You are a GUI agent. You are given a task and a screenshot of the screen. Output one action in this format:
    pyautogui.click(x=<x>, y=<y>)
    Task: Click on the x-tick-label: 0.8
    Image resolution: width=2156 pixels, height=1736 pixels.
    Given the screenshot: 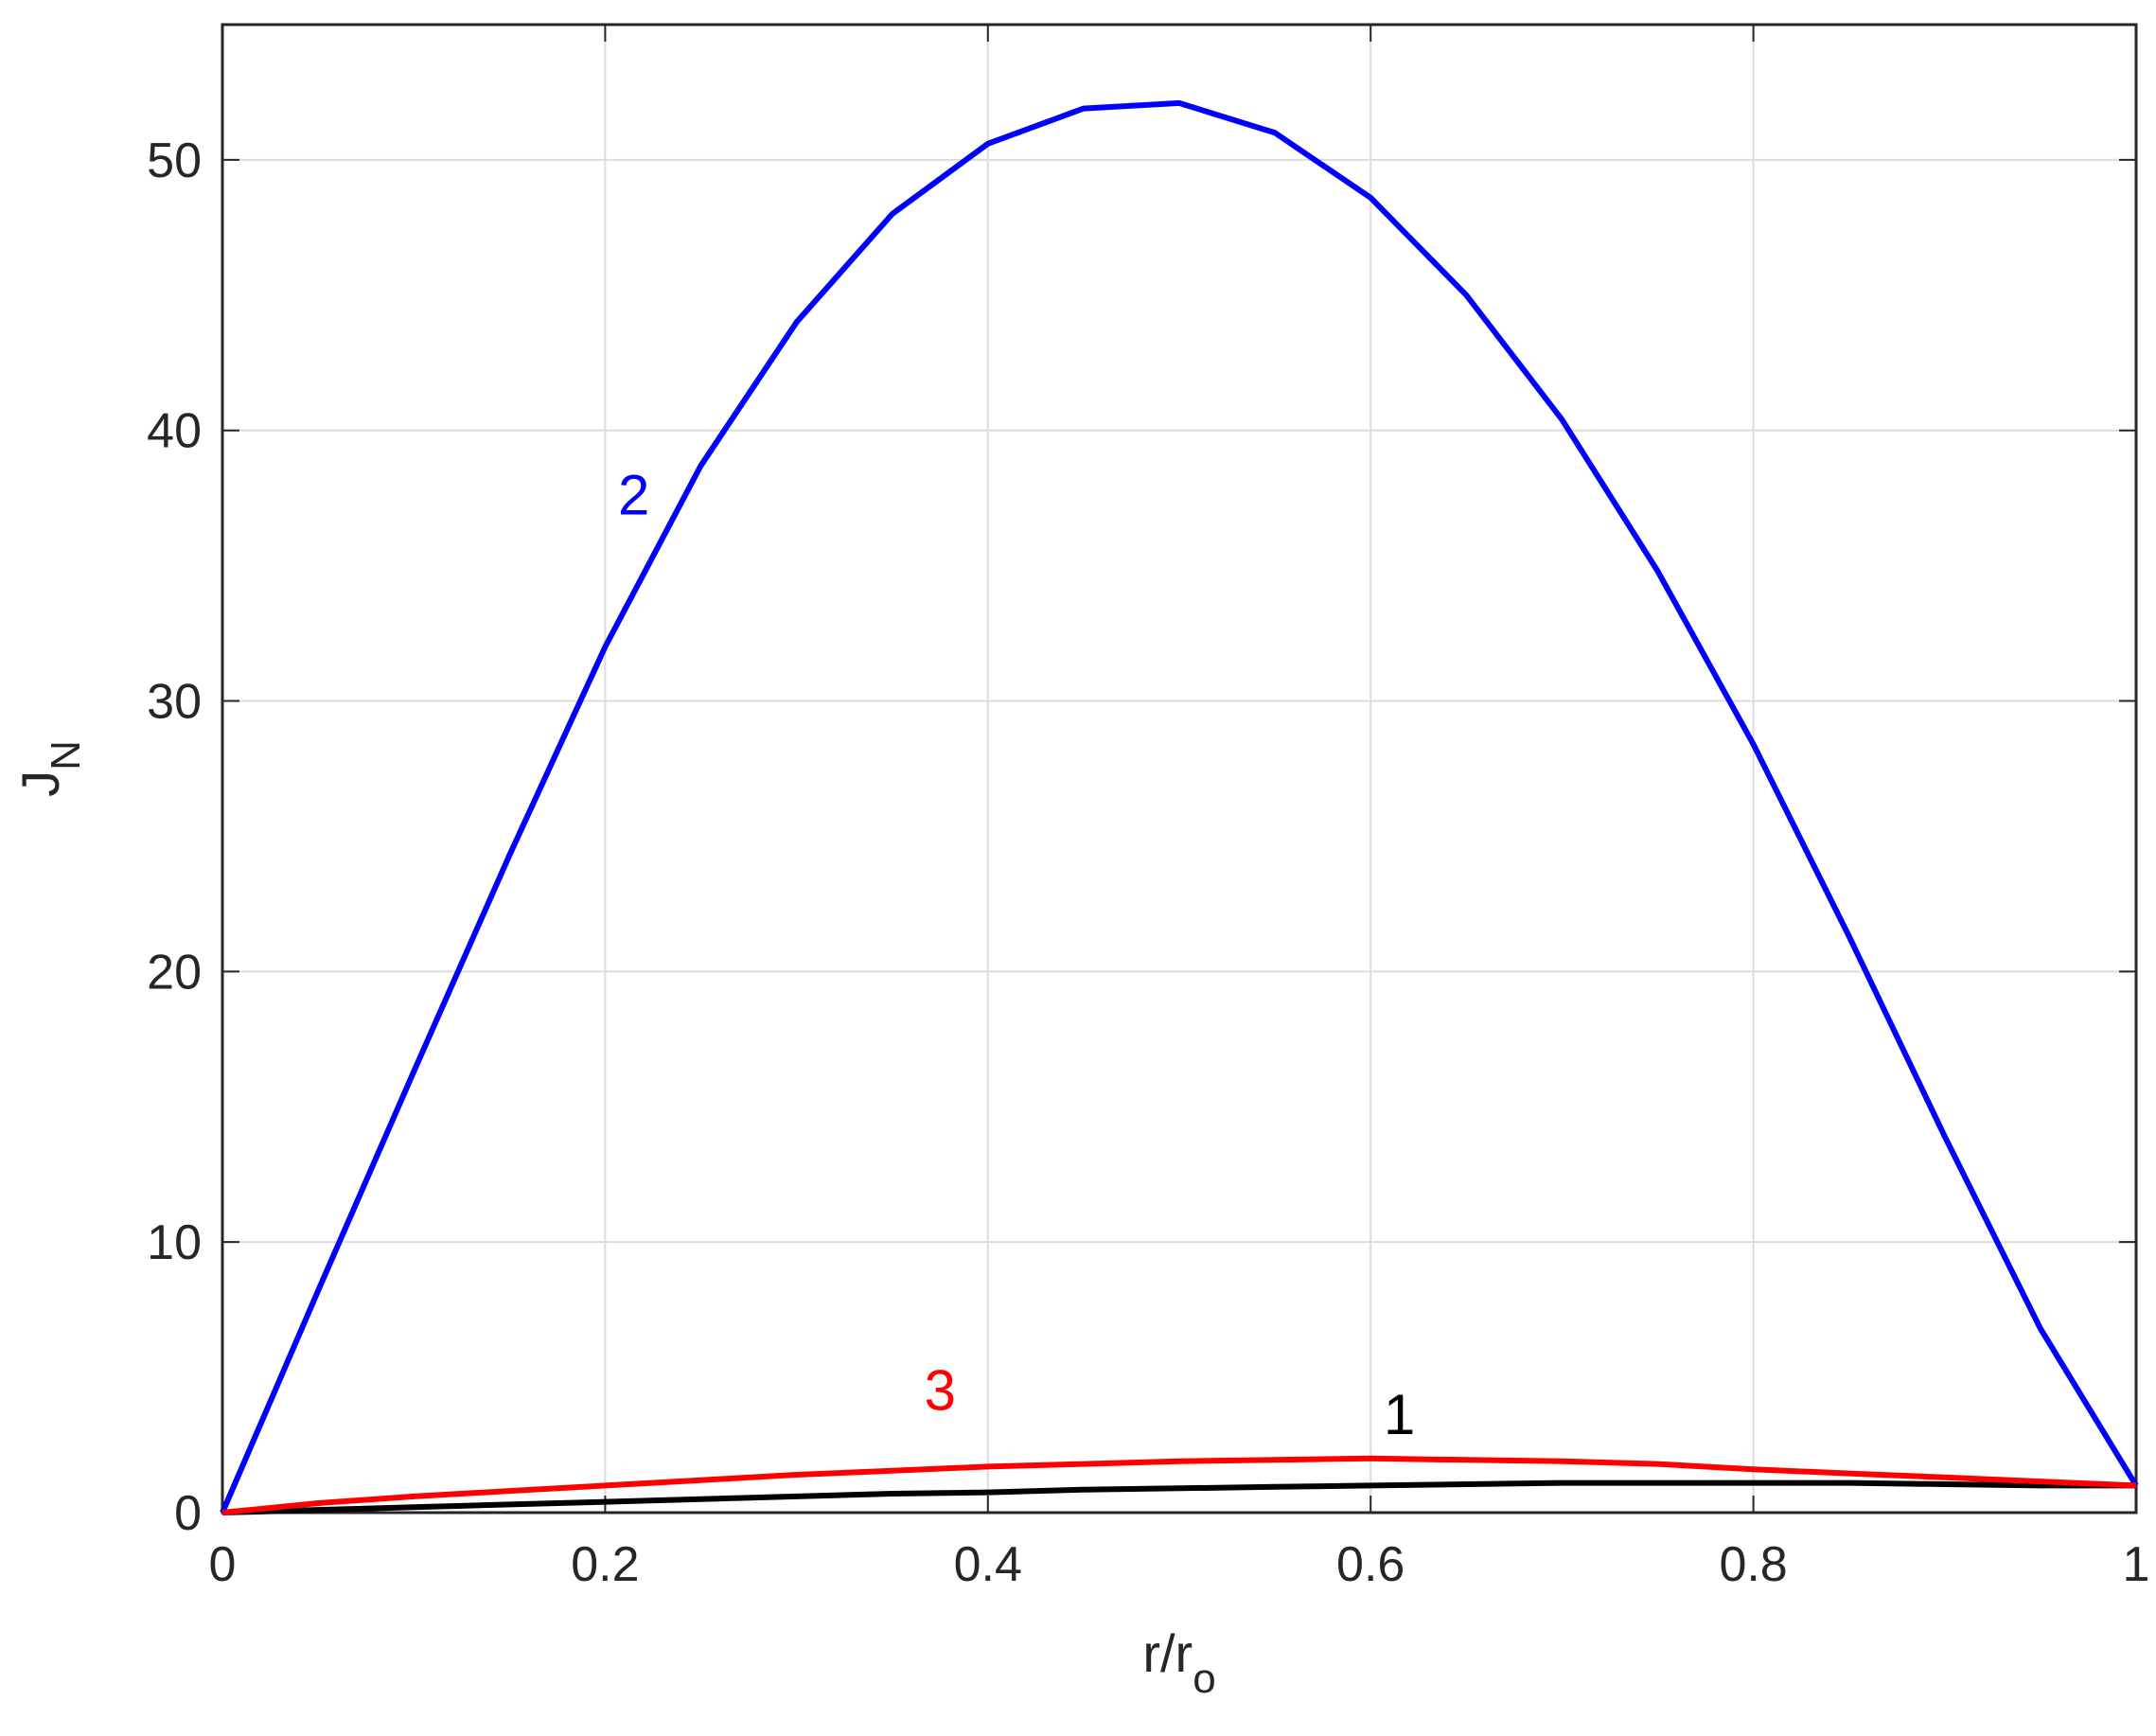 What is the action you would take?
    pyautogui.click(x=1753, y=1564)
    